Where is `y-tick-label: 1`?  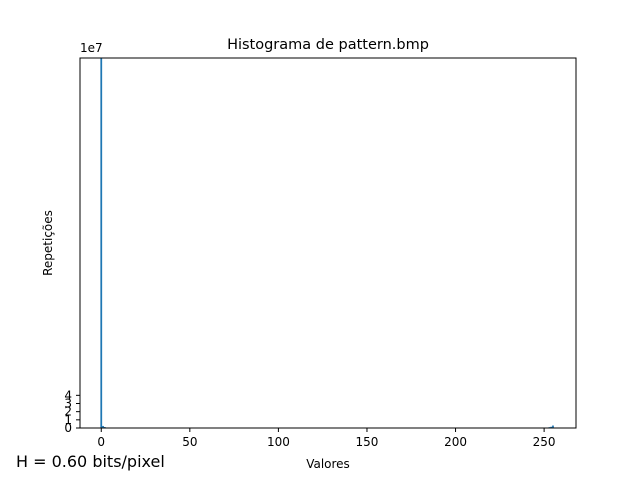 y-tick-label: 1 is located at coordinates (68, 420).